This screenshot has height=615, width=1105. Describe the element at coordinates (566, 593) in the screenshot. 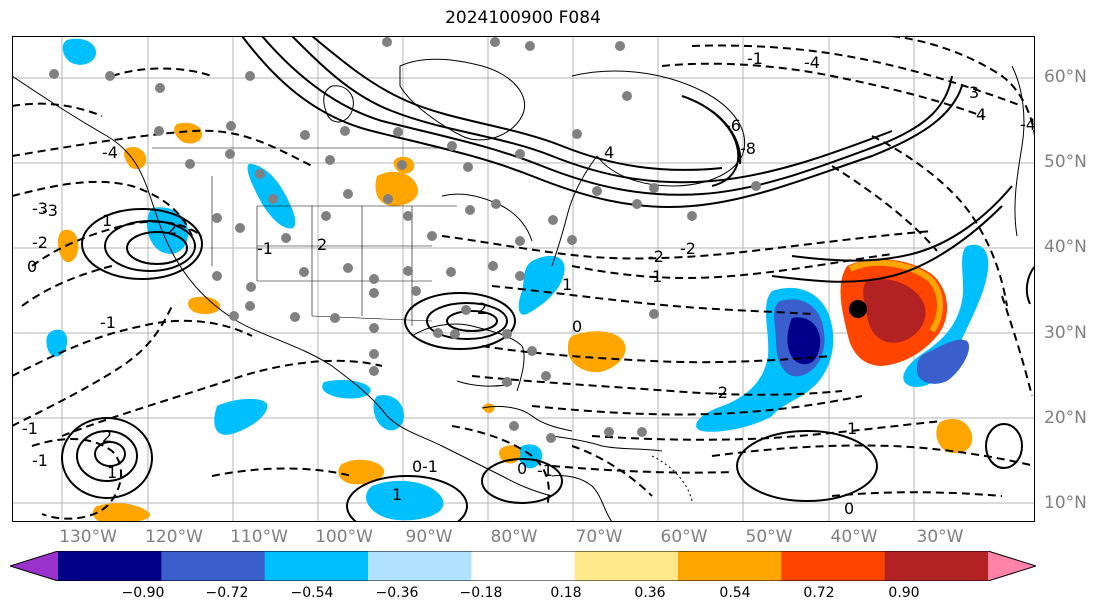

I see `colorbar-tick: 0.18` at that location.